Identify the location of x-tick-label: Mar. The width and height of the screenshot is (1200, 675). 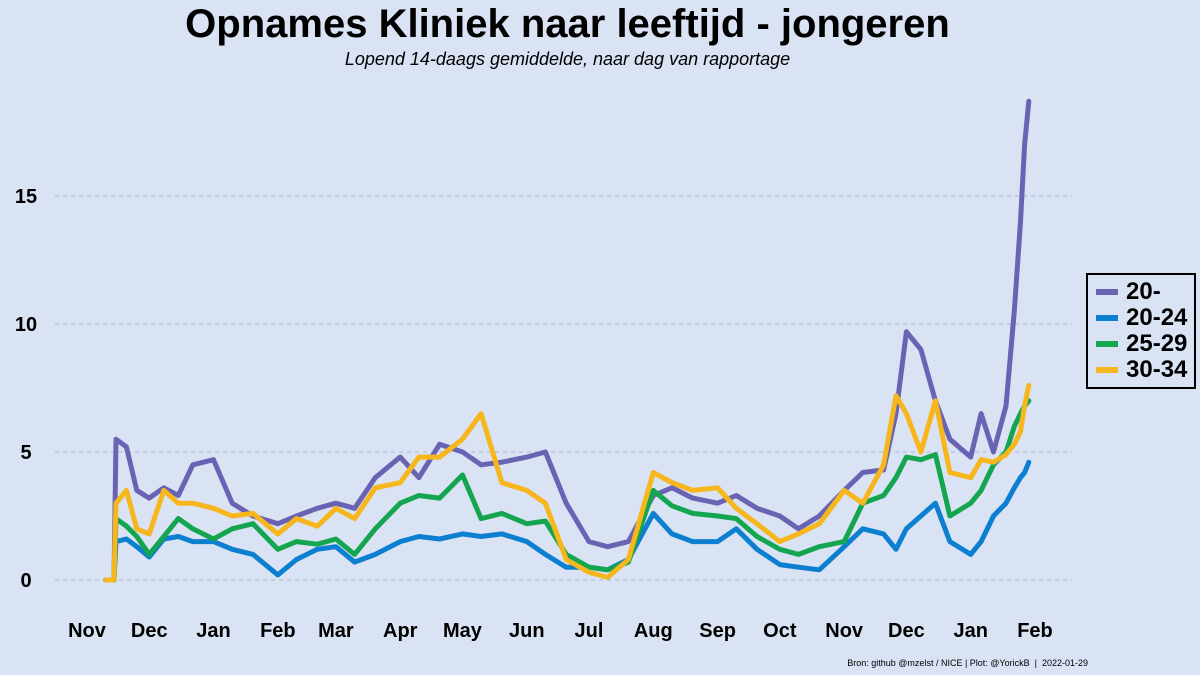
(336, 631).